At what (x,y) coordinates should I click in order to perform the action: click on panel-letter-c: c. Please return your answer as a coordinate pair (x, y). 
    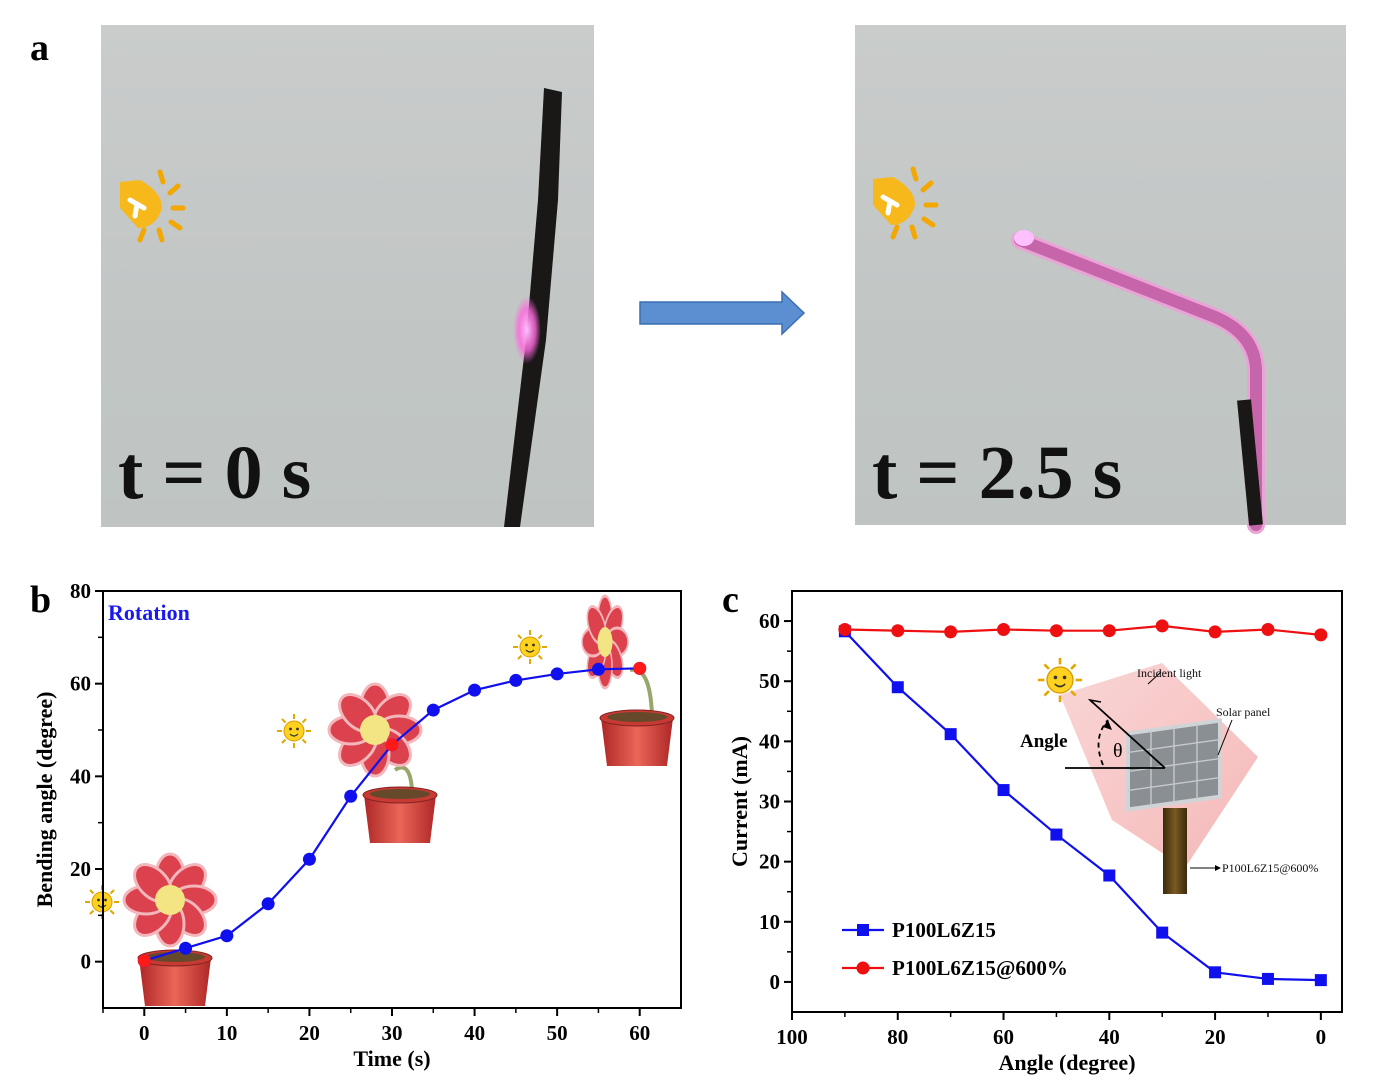
    Looking at the image, I should click on (730, 600).